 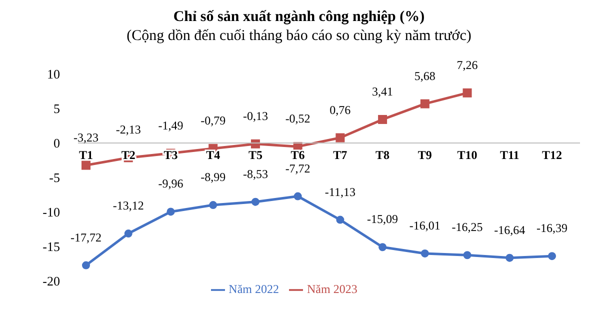 What do you see at coordinates (332, 289) in the screenshot?
I see `legend-label: Năm 2023` at bounding box center [332, 289].